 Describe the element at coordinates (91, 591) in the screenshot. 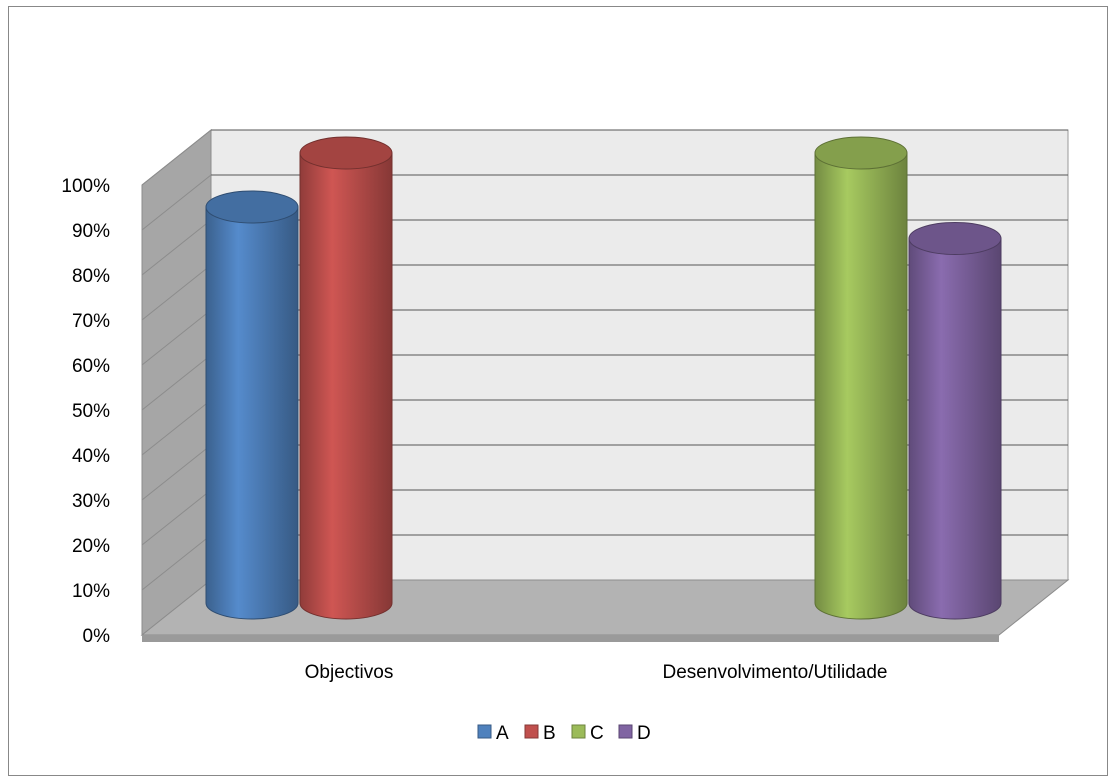

I see `y-tick-label: 10%` at that location.